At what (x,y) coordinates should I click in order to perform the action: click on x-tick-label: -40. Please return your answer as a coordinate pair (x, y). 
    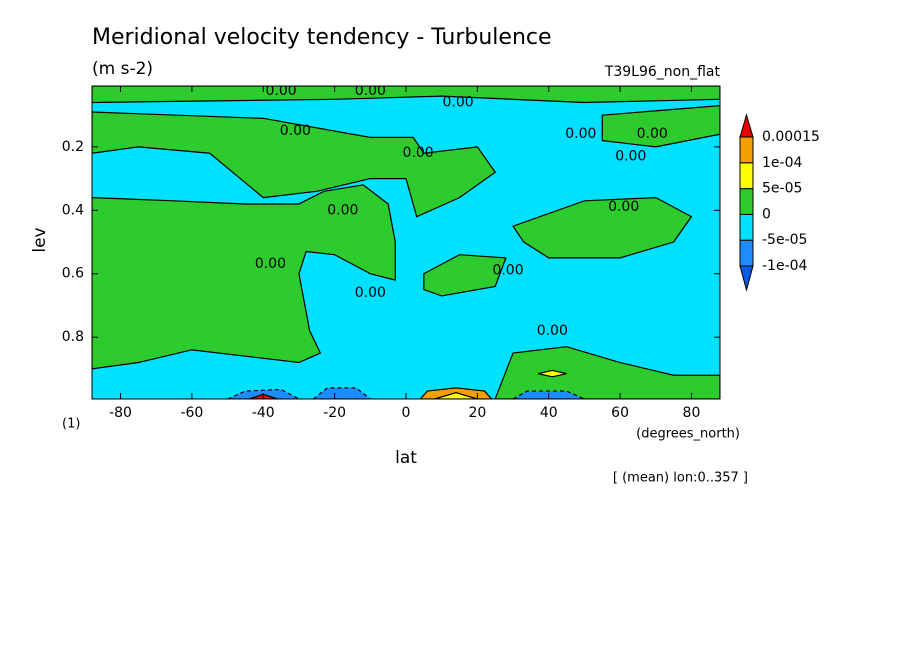
    Looking at the image, I should click on (263, 413).